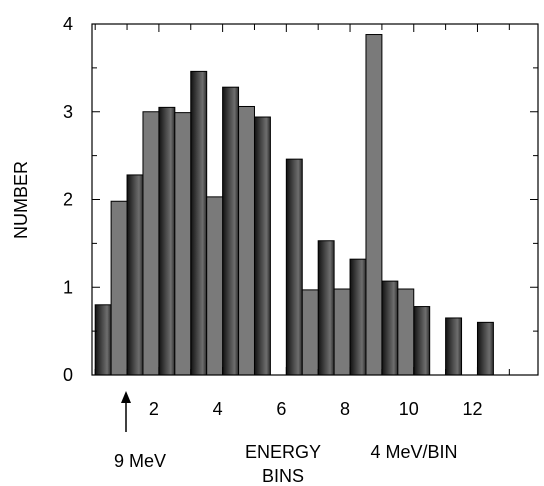 This screenshot has height=486, width=544. Describe the element at coordinates (21, 200) in the screenshot. I see `y-axis-label: NUMBER` at that location.